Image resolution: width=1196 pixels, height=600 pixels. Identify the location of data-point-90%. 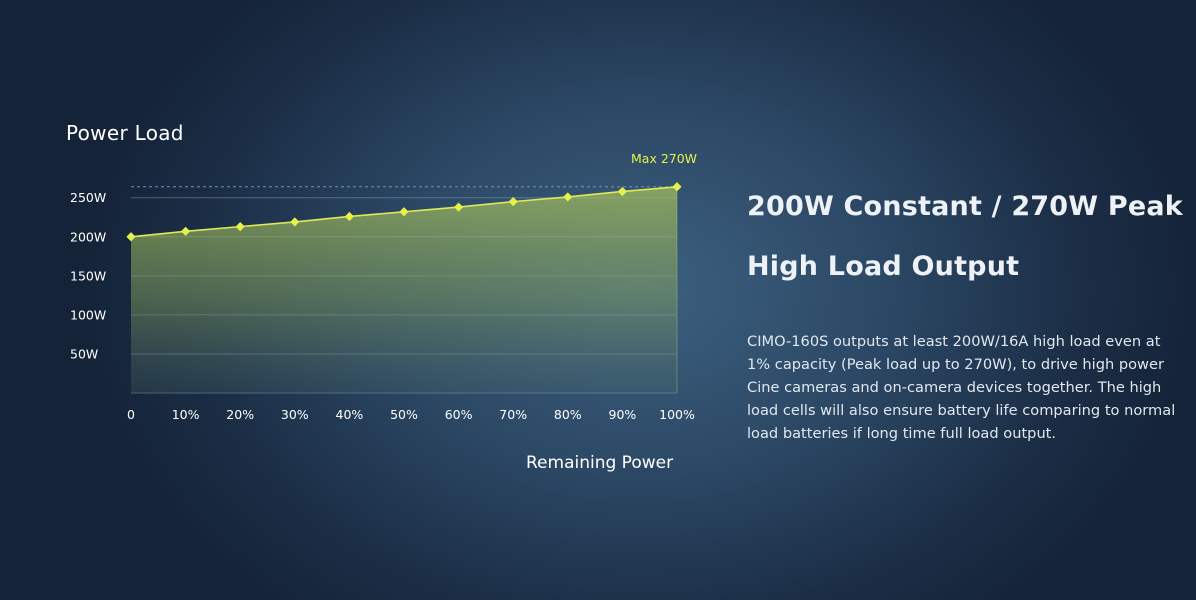
(622, 191).